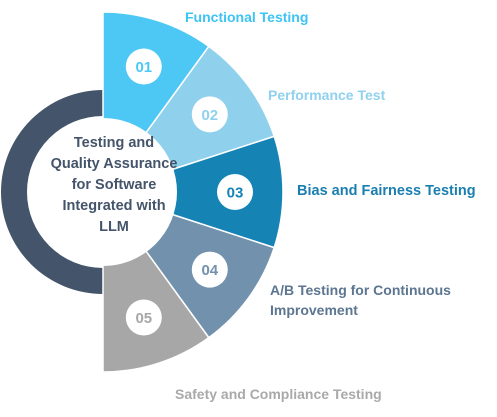 The width and height of the screenshot is (497, 417). I want to click on segment-03-number: 03, so click(235, 193).